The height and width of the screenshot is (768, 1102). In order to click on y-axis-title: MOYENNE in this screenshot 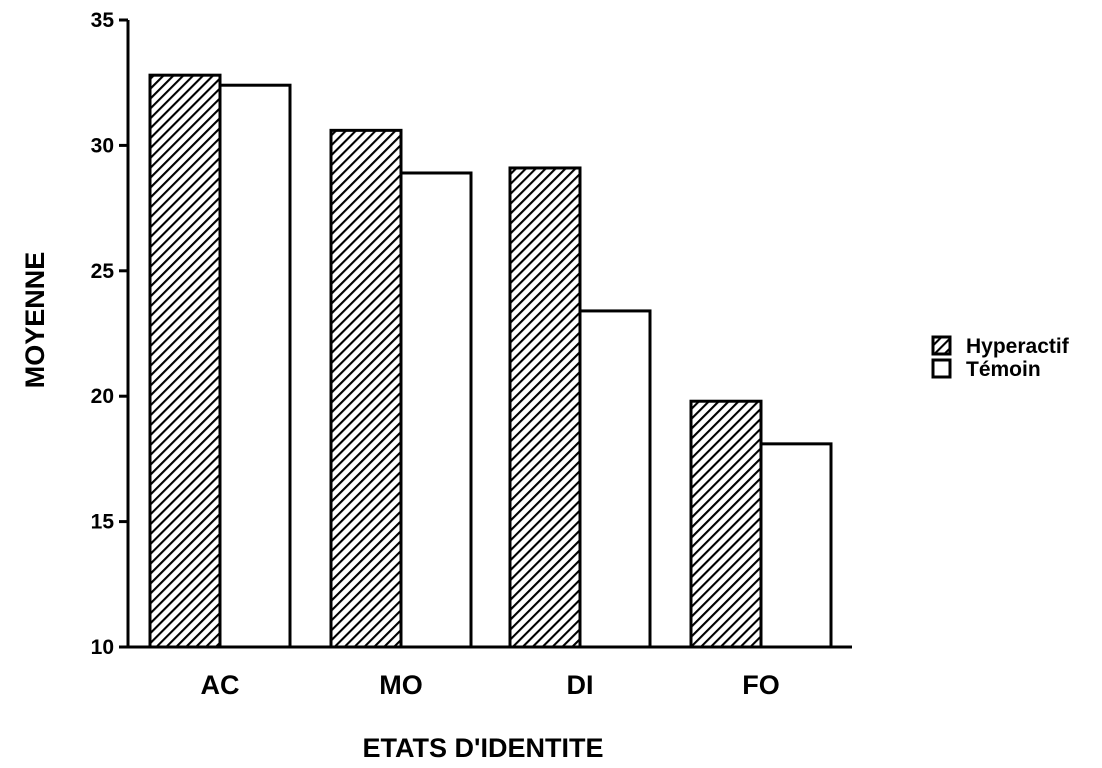, I will do `click(35, 320)`.